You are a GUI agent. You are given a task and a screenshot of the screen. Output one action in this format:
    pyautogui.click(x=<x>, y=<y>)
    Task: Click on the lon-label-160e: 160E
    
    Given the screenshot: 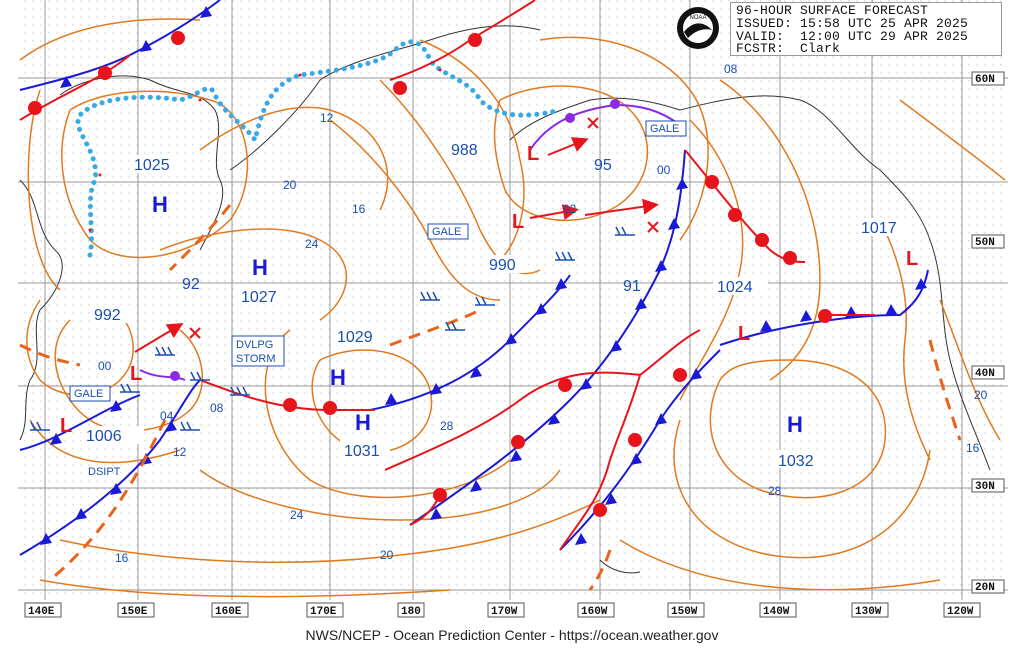 What is the action you would take?
    pyautogui.click(x=228, y=612)
    